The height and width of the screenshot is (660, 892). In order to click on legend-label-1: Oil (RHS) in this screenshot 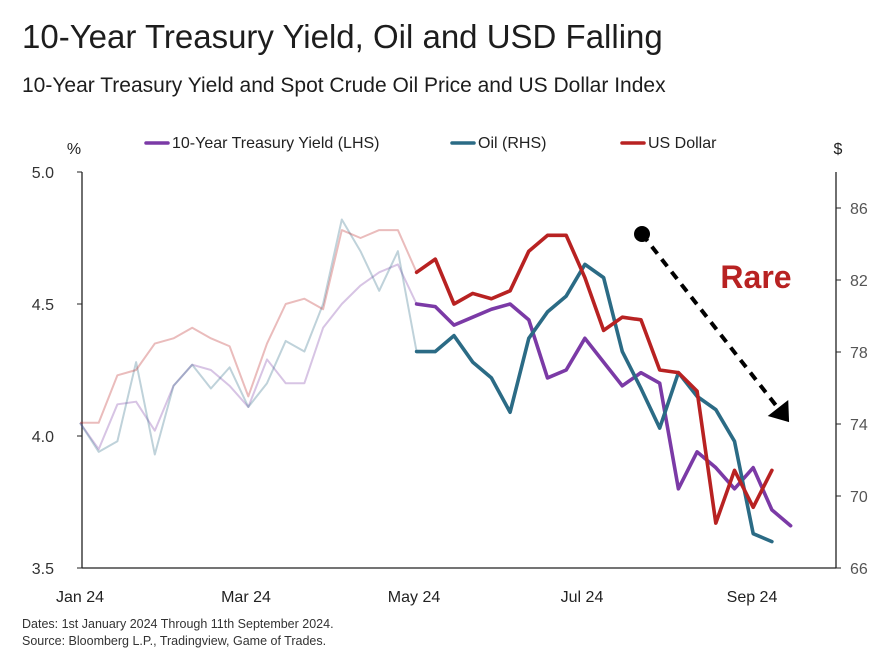, I will do `click(512, 143)`.